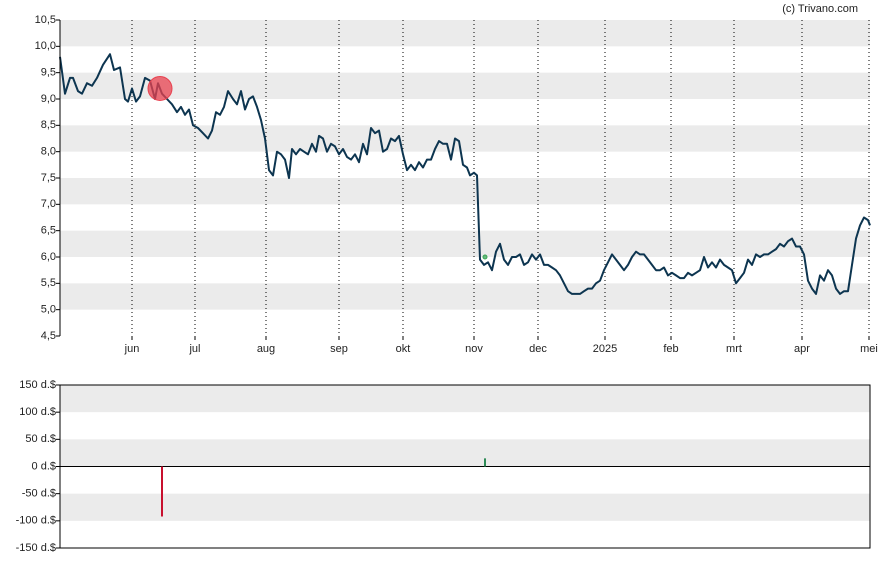  I want to click on y-tick-label: 5,5, so click(48, 283).